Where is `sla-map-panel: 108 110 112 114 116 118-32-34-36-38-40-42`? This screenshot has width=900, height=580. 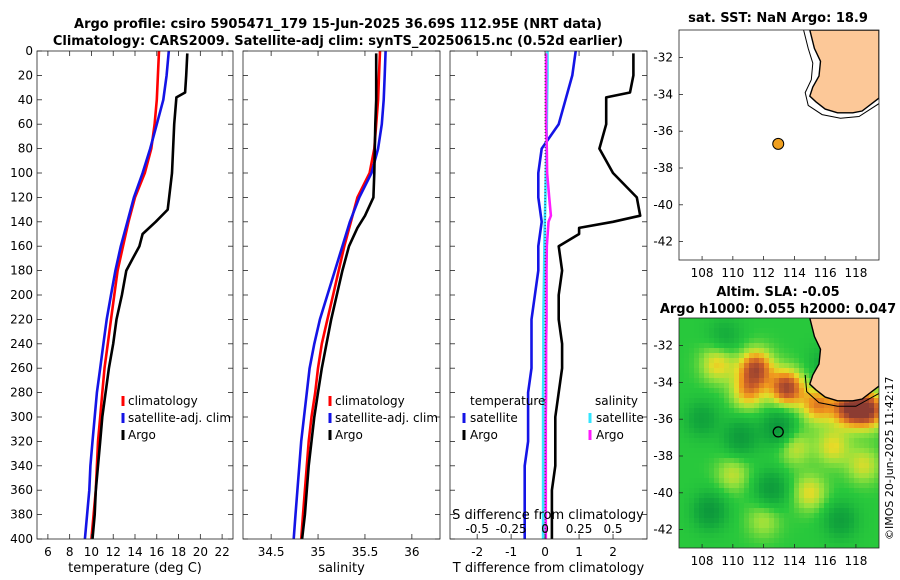 sla-map-panel: 108 110 112 114 116 118-32-34-36-38-40-42 is located at coordinates (766, 442).